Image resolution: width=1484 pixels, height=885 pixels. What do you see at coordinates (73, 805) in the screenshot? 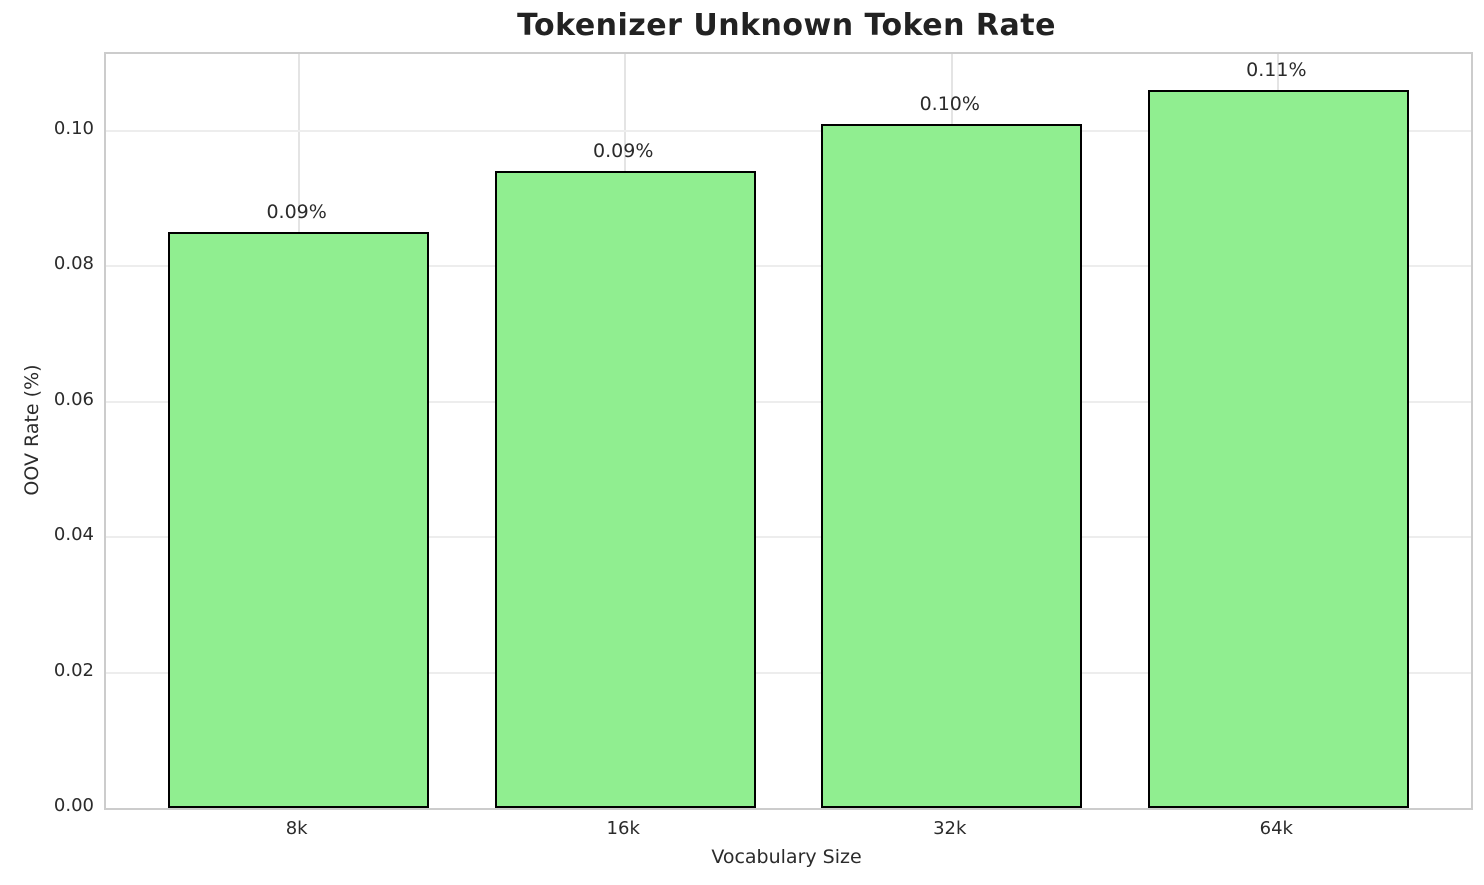
I see `y-tick-label: 0.00` at bounding box center [73, 805].